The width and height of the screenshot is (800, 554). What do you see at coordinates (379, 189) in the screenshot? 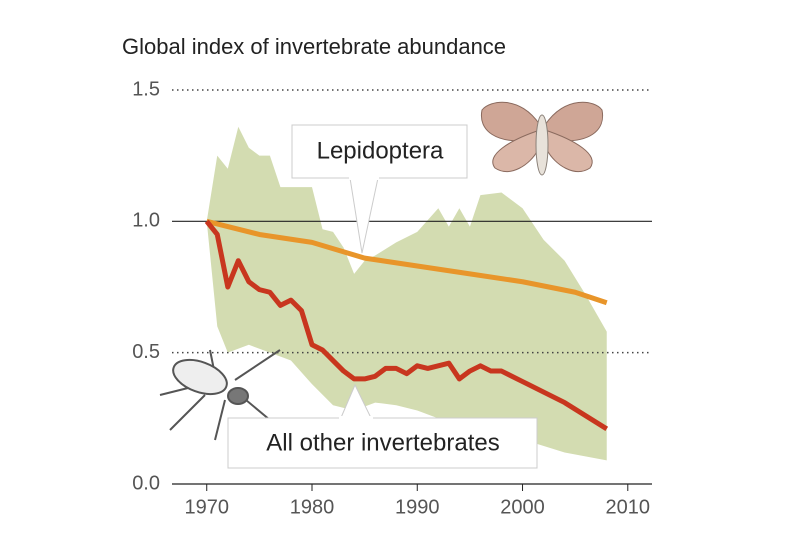
I see `callout-lepidoptera` at bounding box center [379, 189].